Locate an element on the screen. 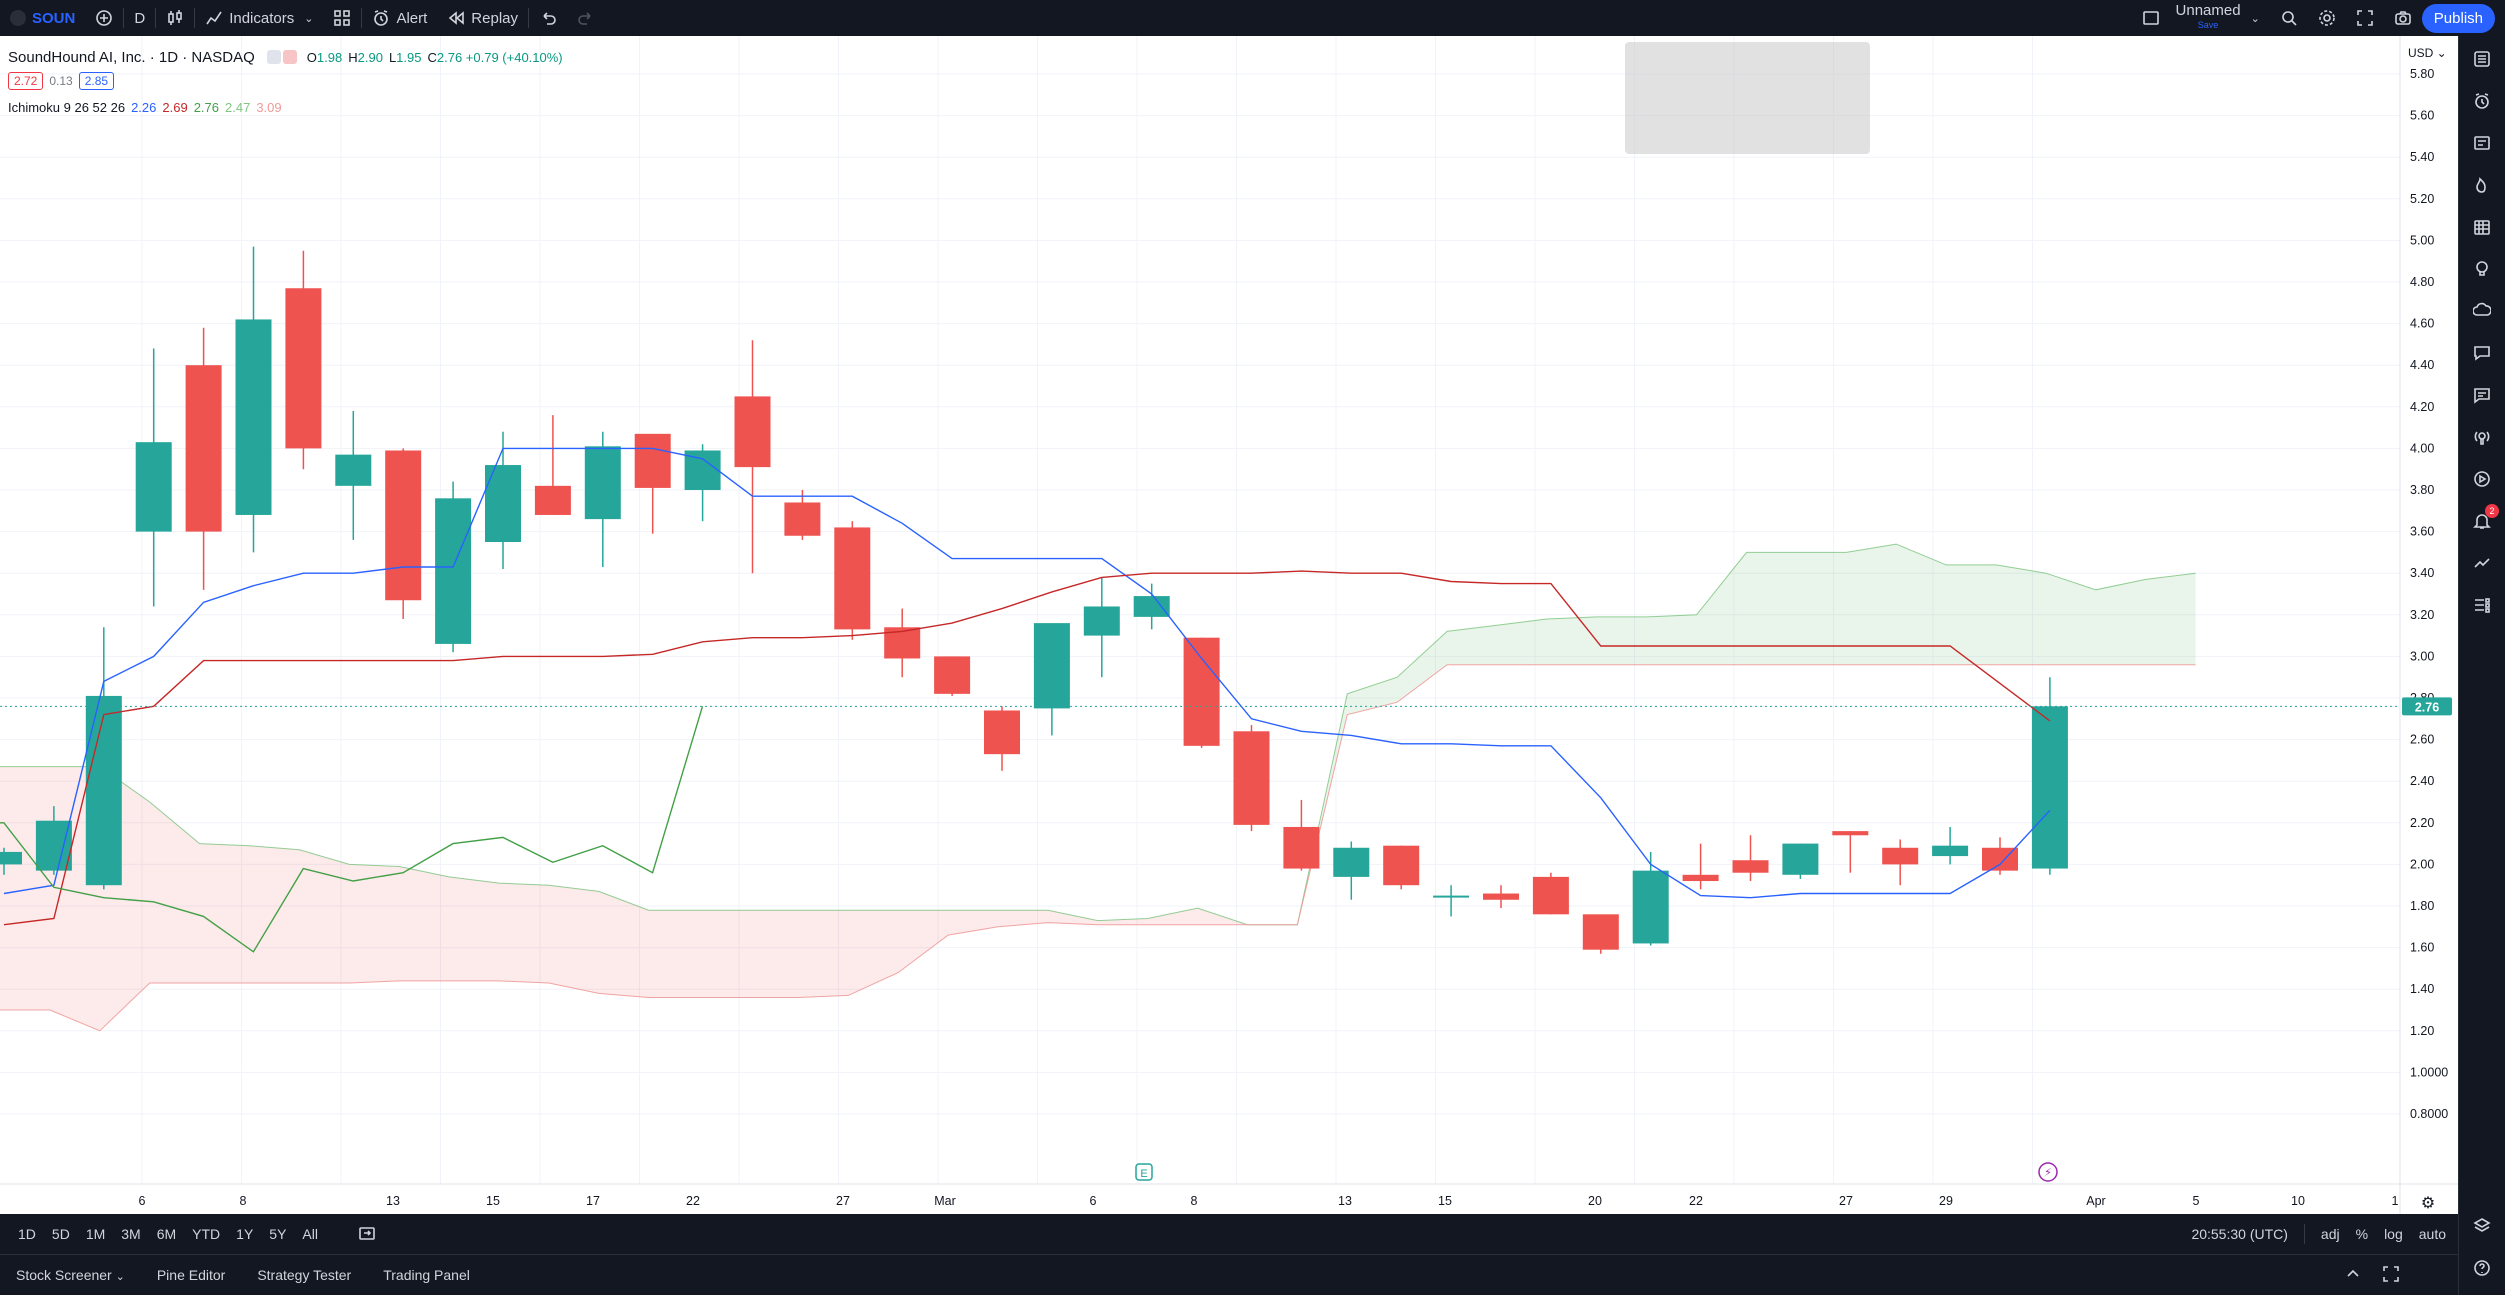 The height and width of the screenshot is (1295, 2505). range-6m: 6M is located at coordinates (166, 1234).